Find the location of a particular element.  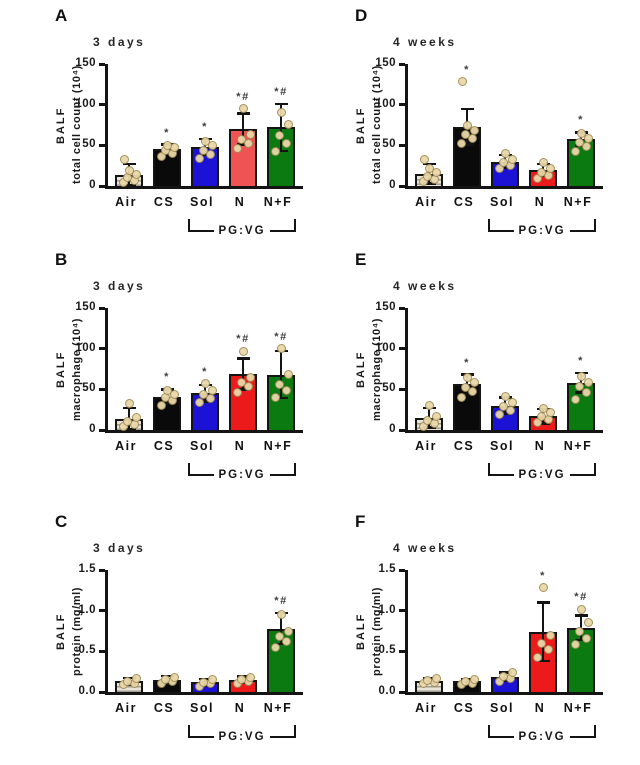

y-tick-label: 1.0 is located at coordinates (387, 609).